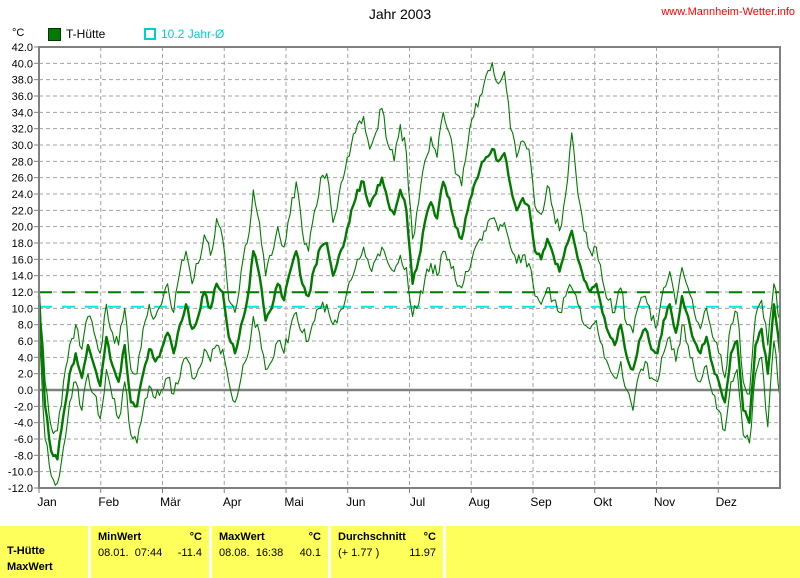 The height and width of the screenshot is (578, 800). Describe the element at coordinates (54, 34) in the screenshot. I see `t-huette-swatch-icon` at that location.